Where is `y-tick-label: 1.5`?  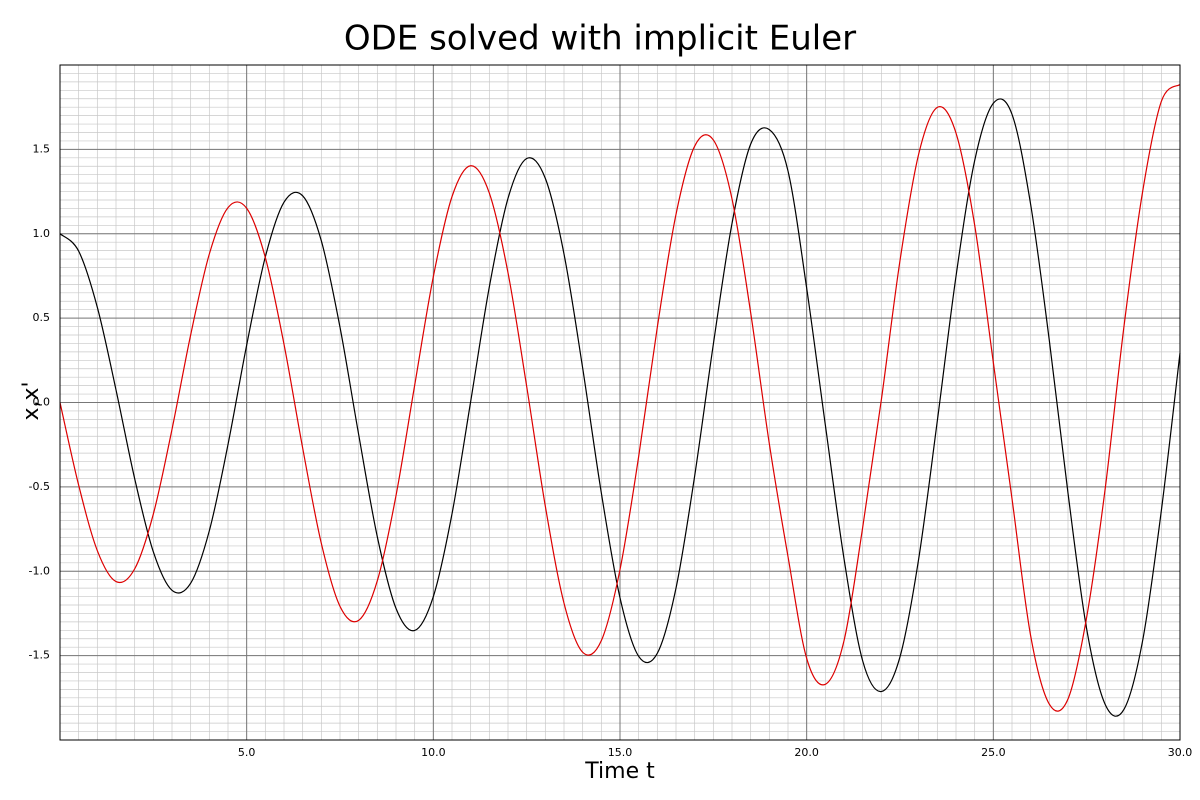 y-tick-label: 1.5 is located at coordinates (42, 148).